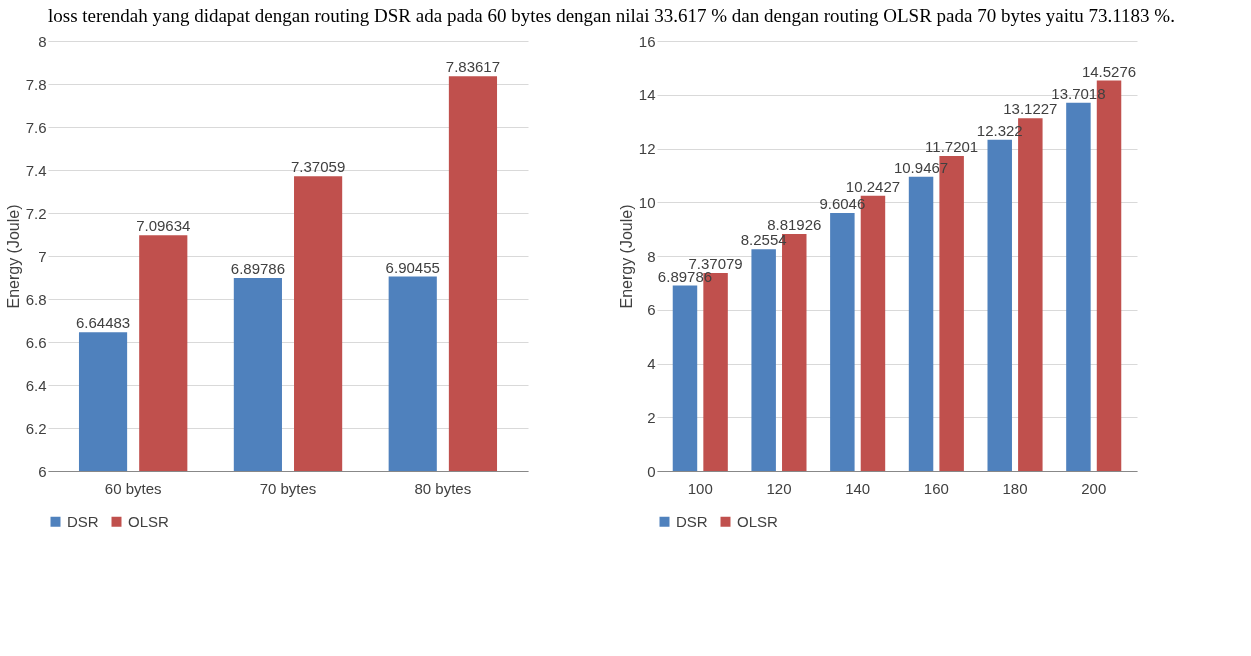  I want to click on x-tick-label: 200, so click(1094, 488).